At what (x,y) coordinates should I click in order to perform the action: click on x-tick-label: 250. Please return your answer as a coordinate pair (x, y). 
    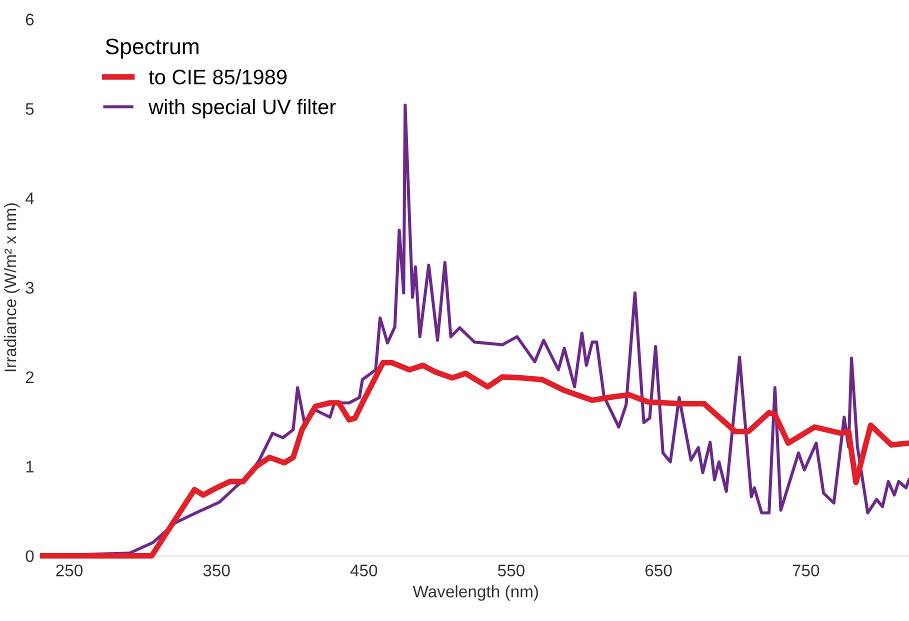
    Looking at the image, I should click on (69, 570).